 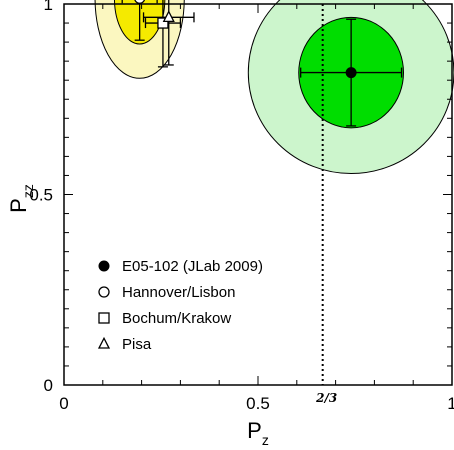 What do you see at coordinates (258, 433) in the screenshot?
I see `x-axis-title: Pz` at bounding box center [258, 433].